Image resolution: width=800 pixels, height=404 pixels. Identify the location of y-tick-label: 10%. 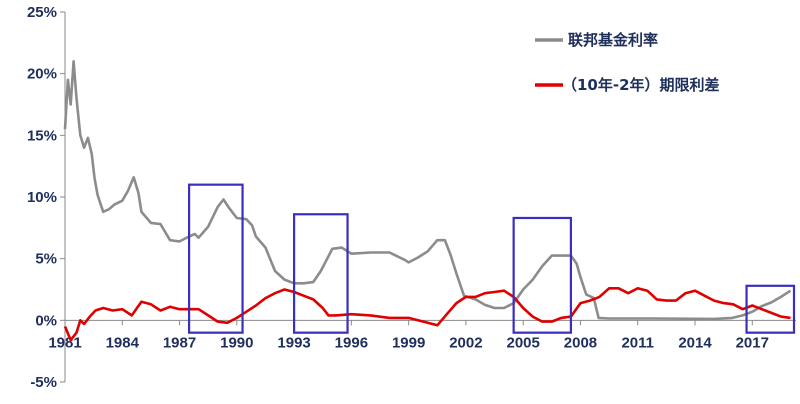
(42, 197).